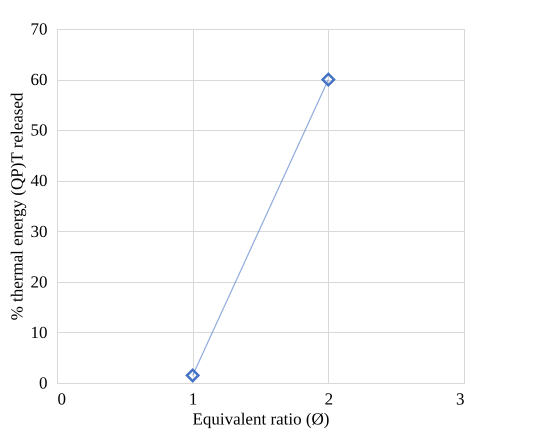 The width and height of the screenshot is (537, 444). I want to click on y-tick-label: 0, so click(43, 383).